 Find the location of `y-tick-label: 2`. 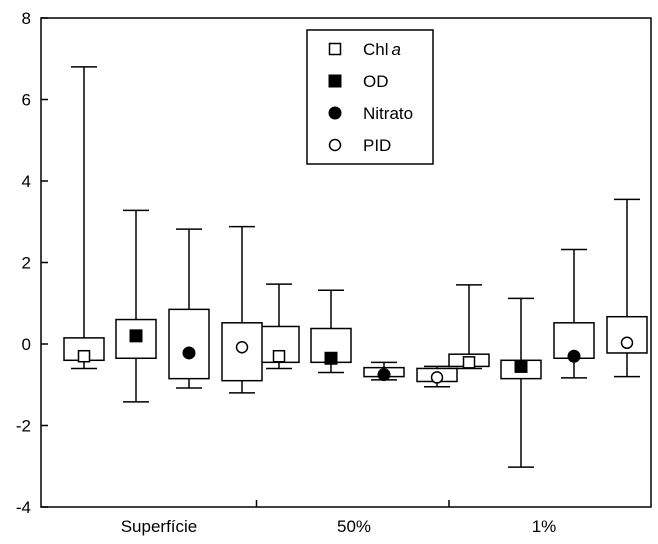

y-tick-label: 2 is located at coordinates (26, 263).